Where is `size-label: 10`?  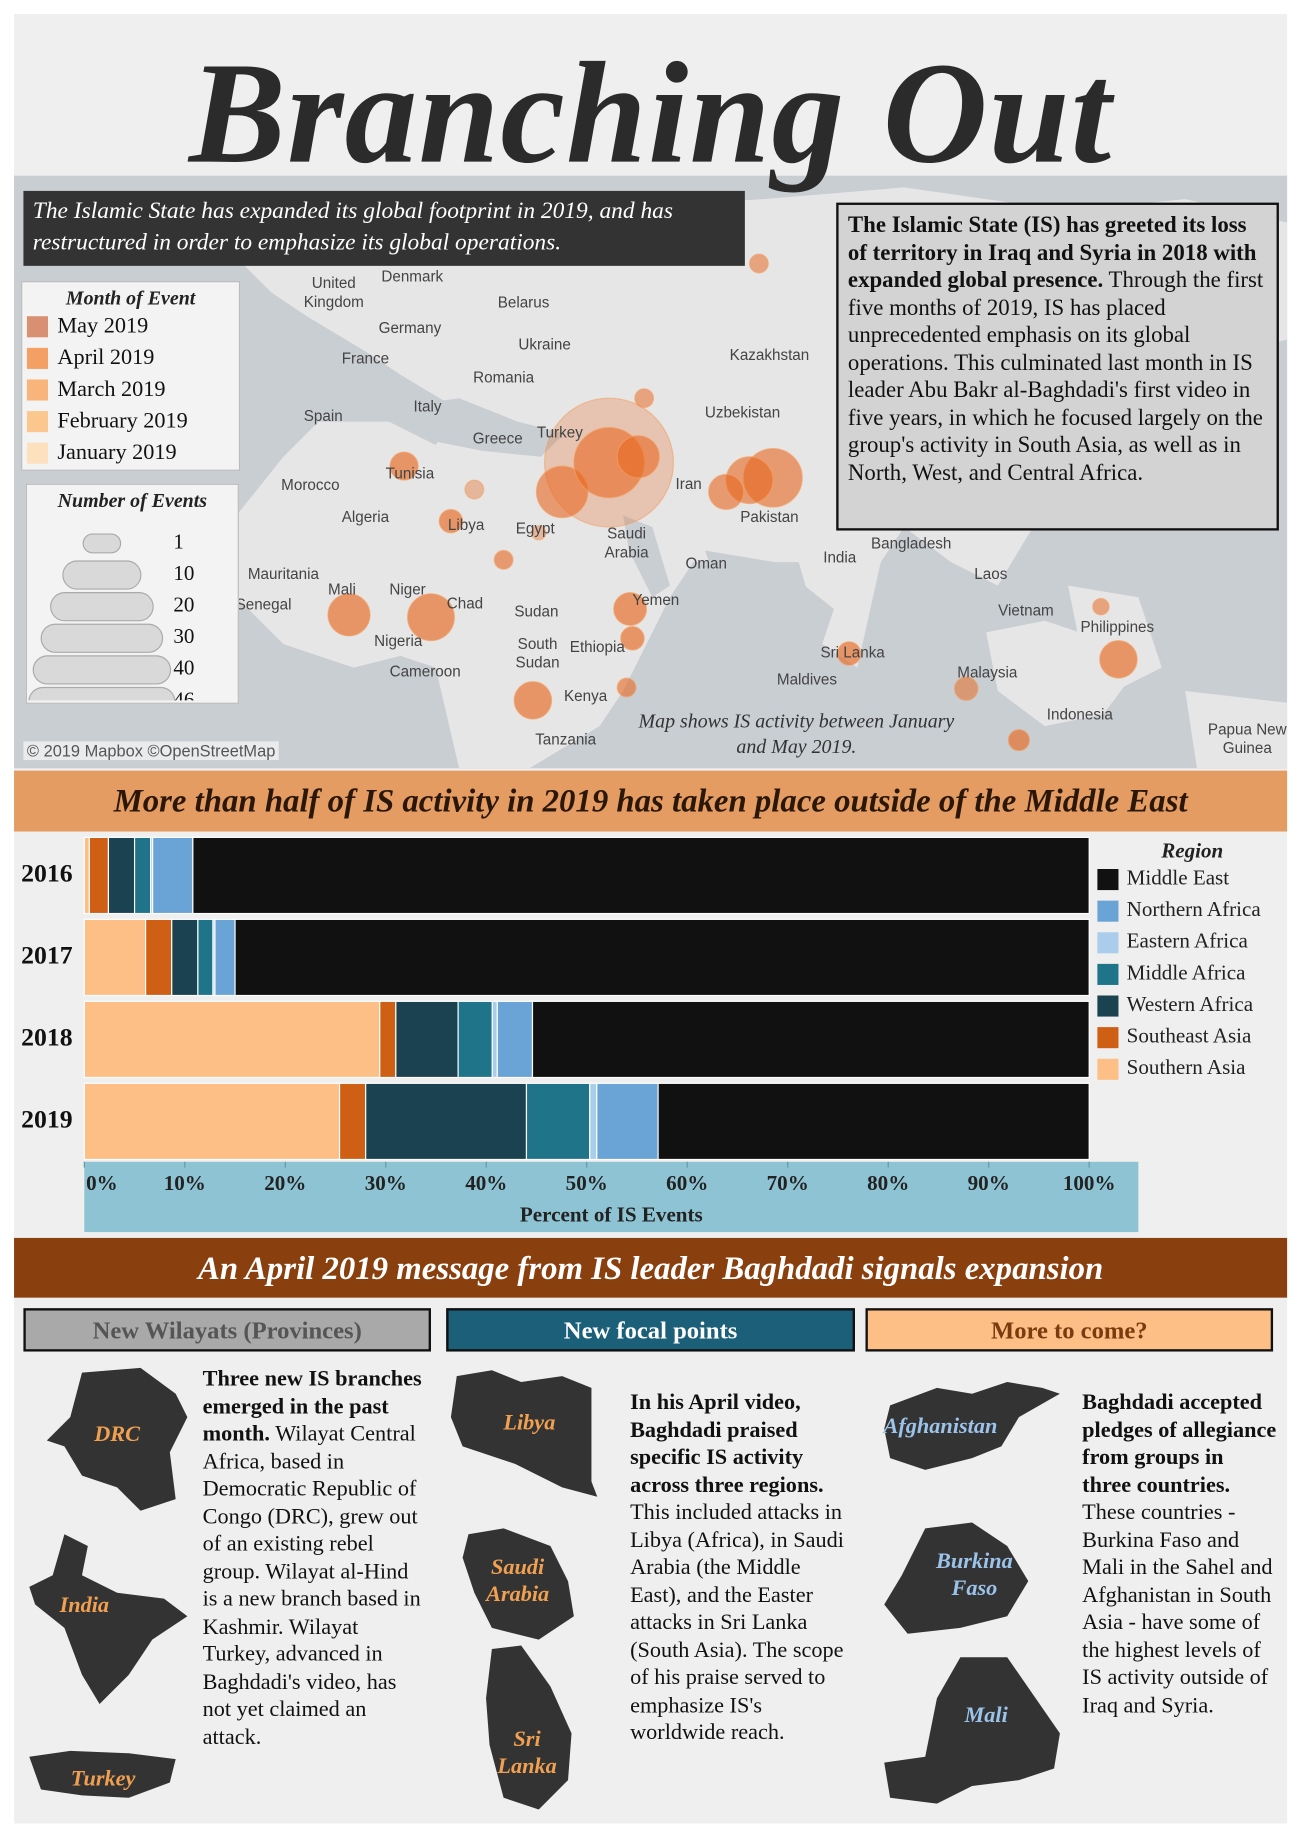
size-label: 10 is located at coordinates (183, 573).